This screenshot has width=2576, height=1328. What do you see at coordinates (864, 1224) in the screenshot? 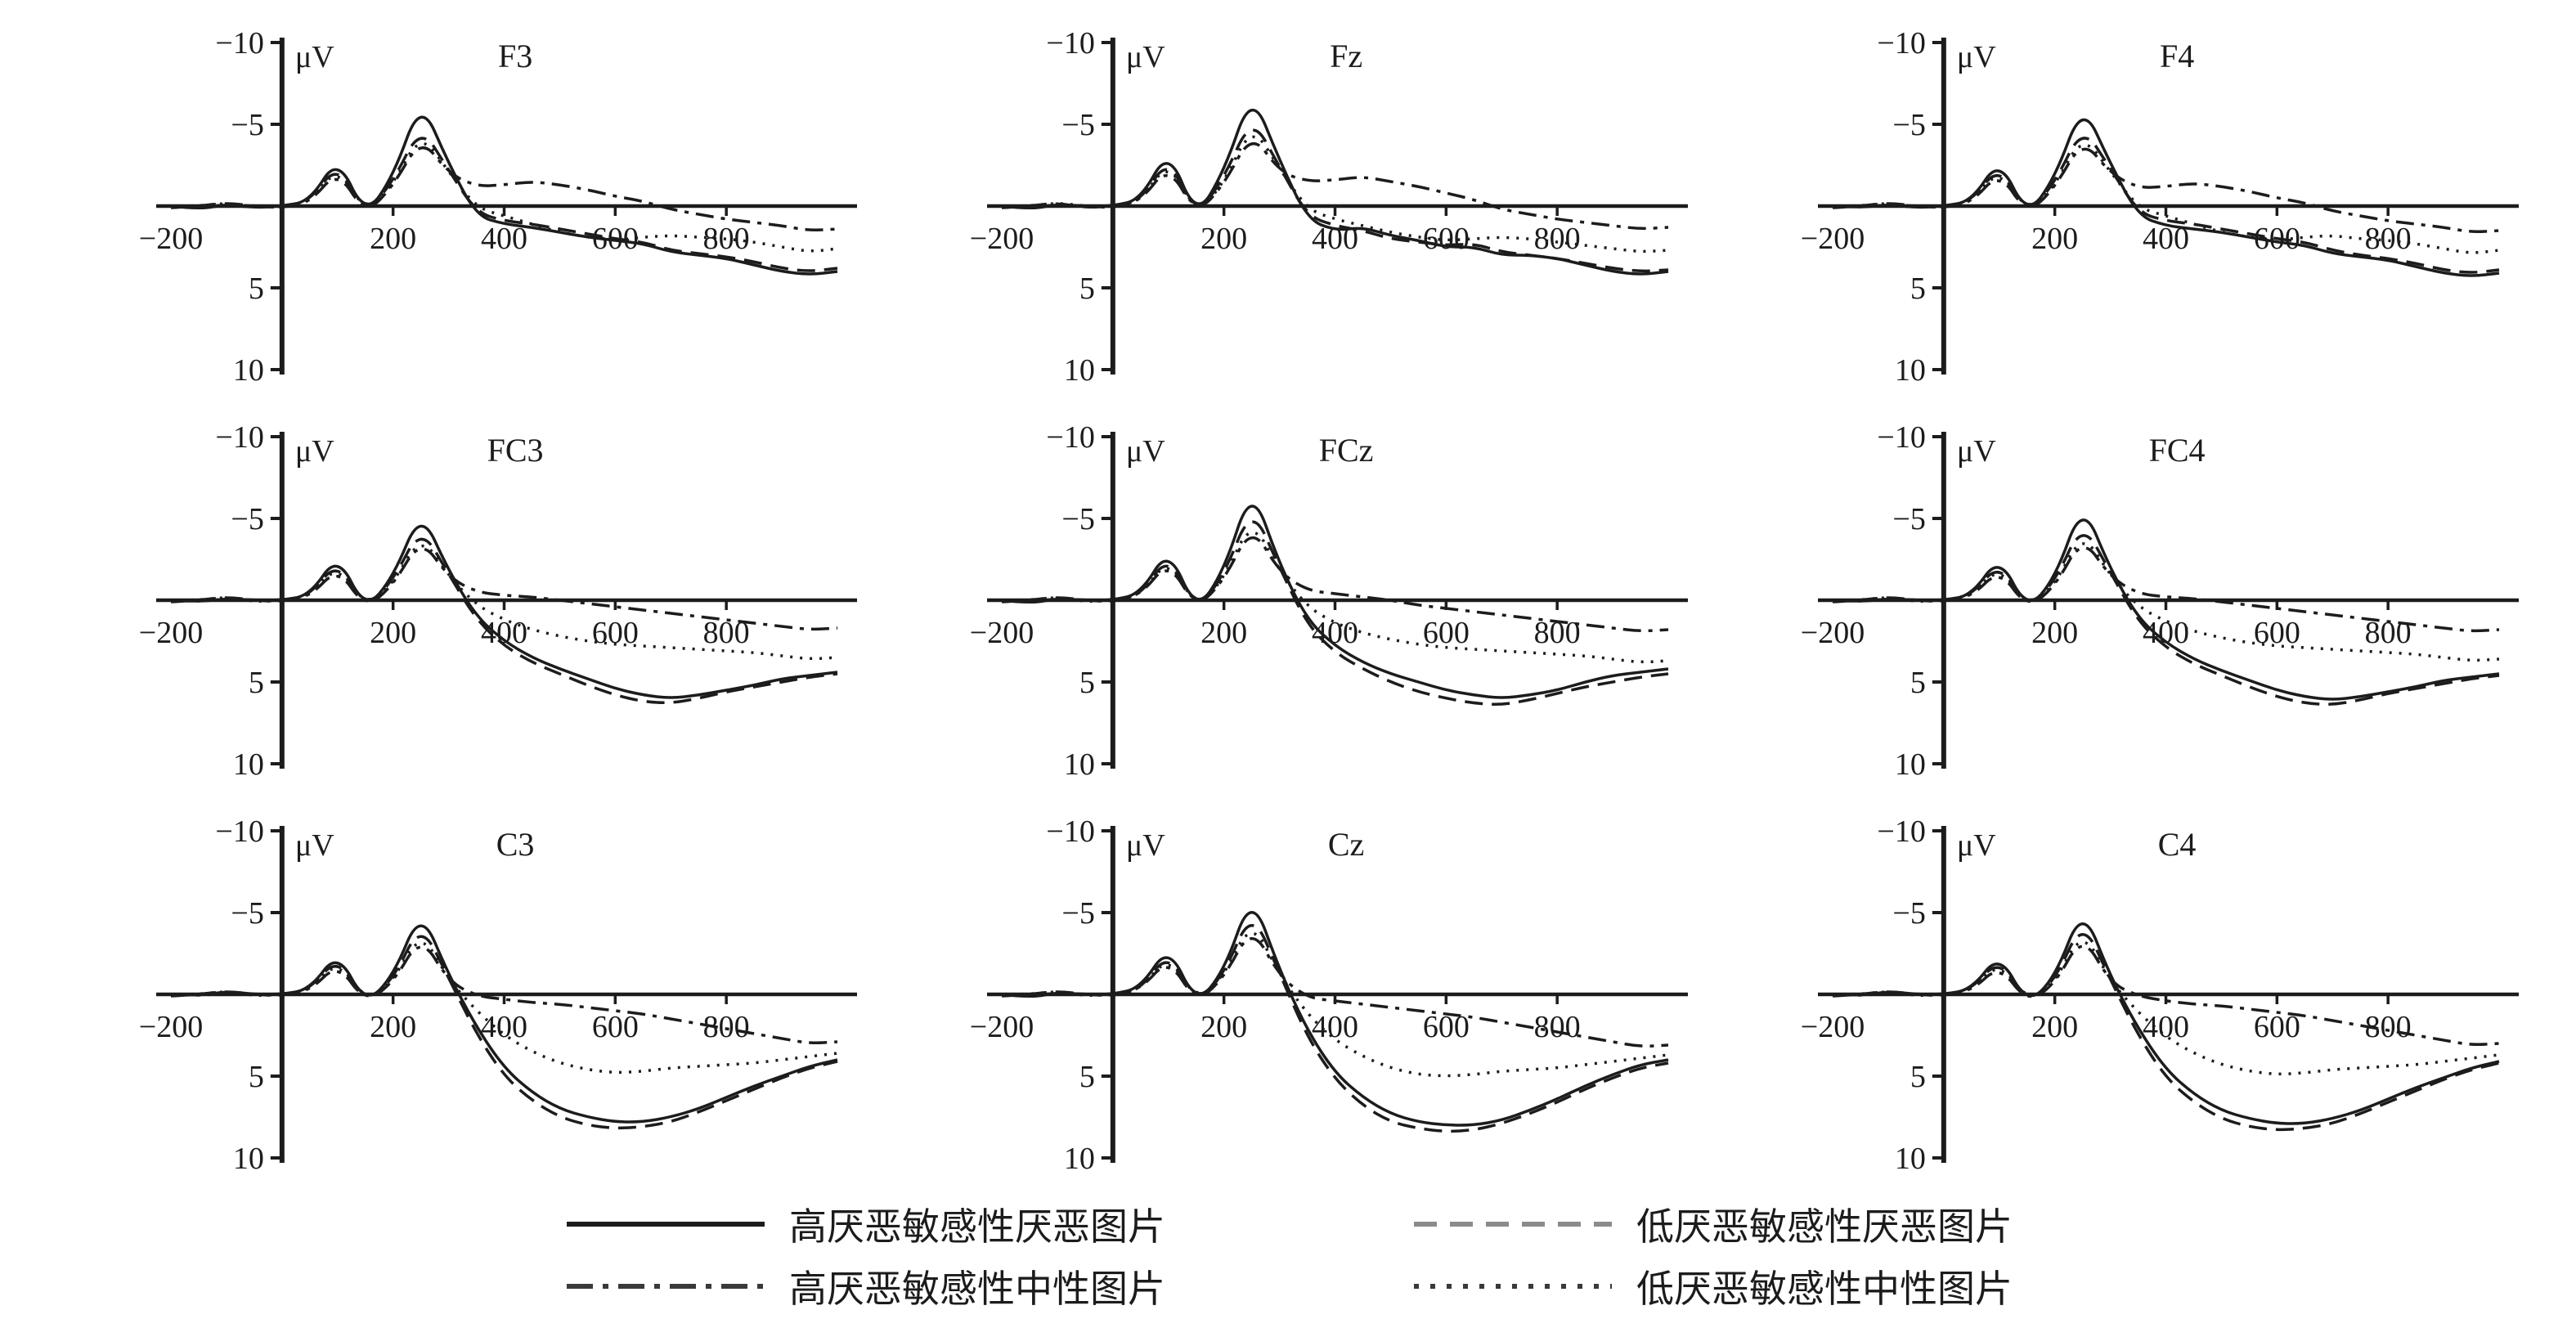
I see `legend-item-high-disgust: 高厌恶敏感性厌恶图片` at bounding box center [864, 1224].